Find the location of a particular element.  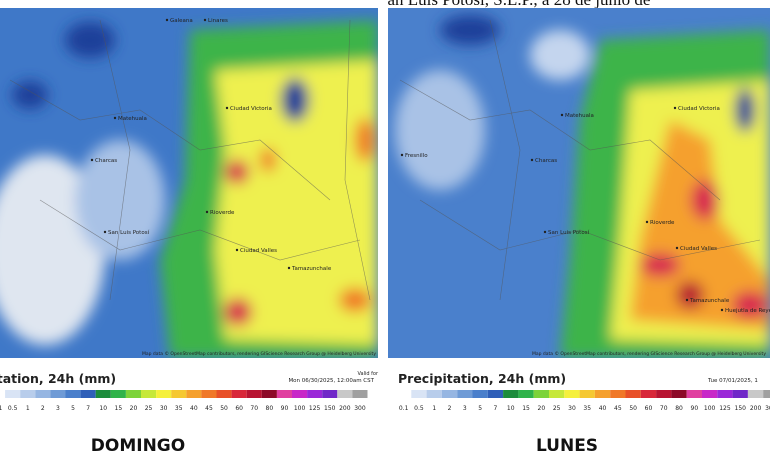

legend-label: 20 is located at coordinates (134, 408).